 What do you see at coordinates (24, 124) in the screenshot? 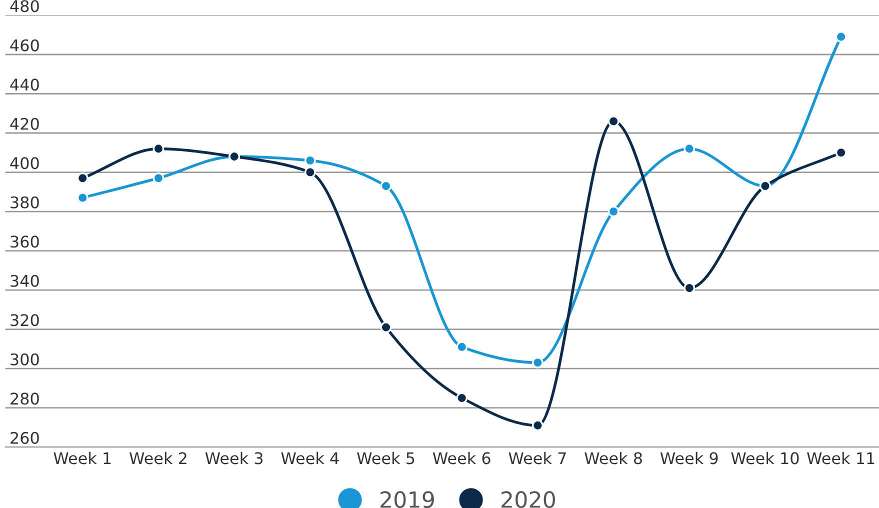
I see `y-tick-label: 420` at bounding box center [24, 124].